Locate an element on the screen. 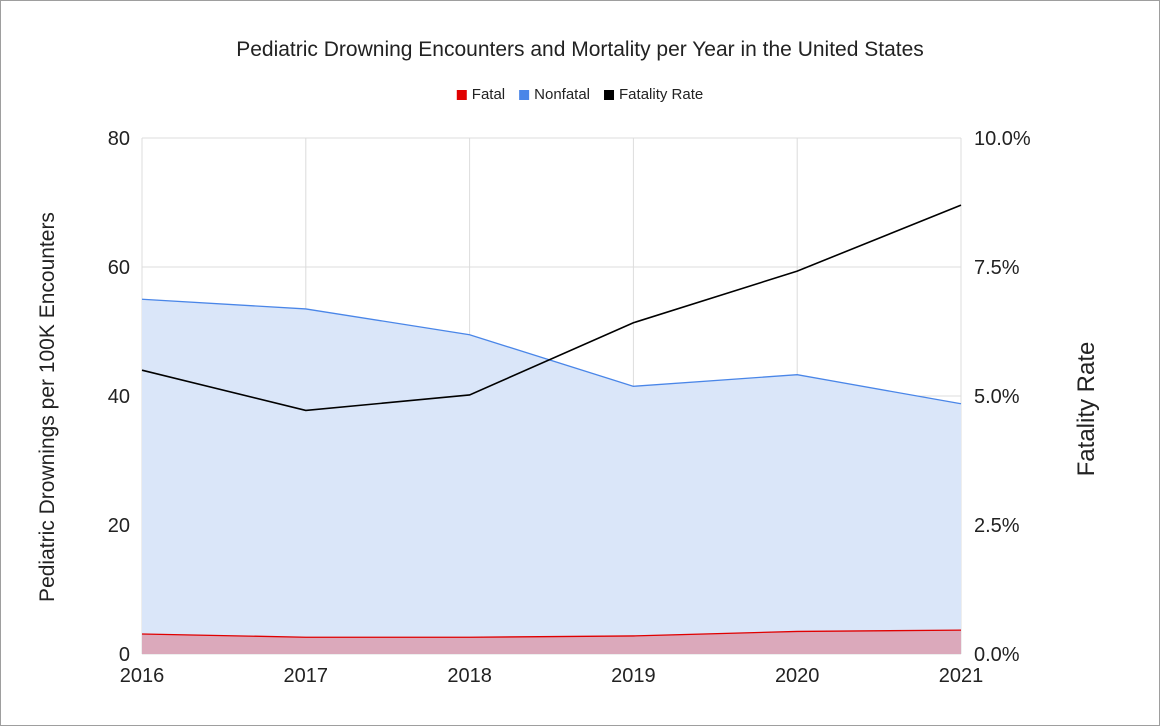  legend: Fatal Nonfatal Fatality Rate is located at coordinates (579, 94).